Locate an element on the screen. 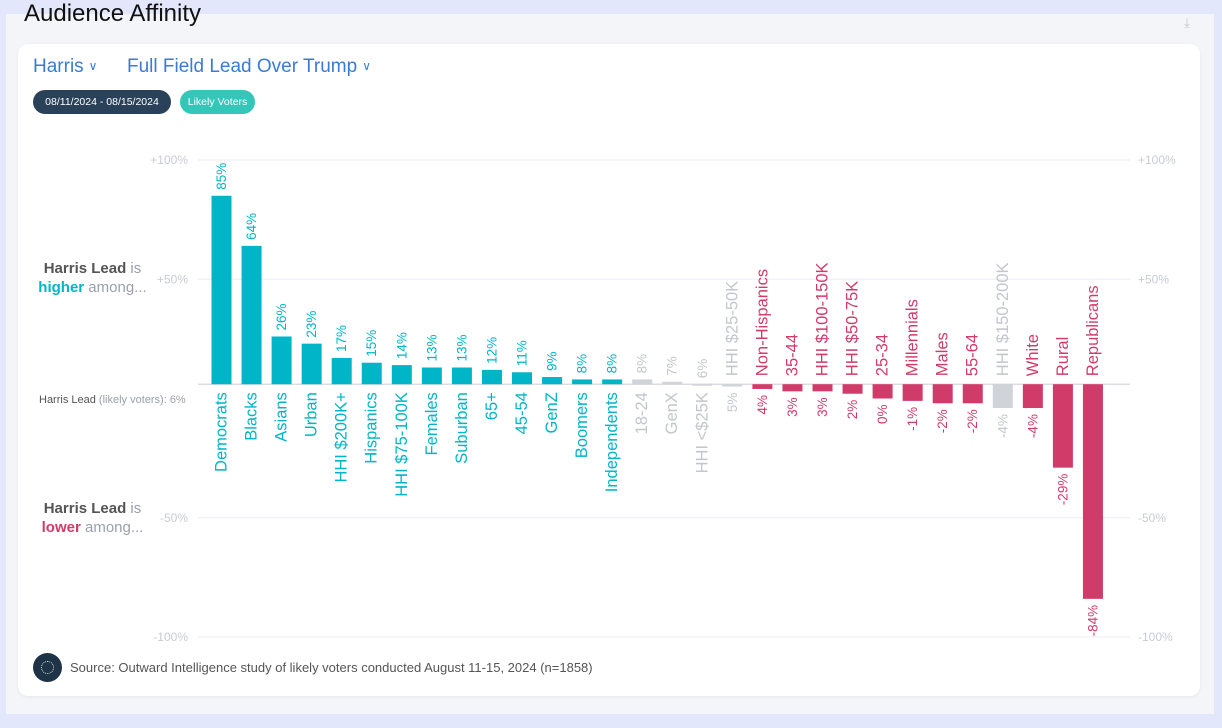 The image size is (1222, 728). metric-dropdown-label: Full Field Lead Over Trump is located at coordinates (242, 66).